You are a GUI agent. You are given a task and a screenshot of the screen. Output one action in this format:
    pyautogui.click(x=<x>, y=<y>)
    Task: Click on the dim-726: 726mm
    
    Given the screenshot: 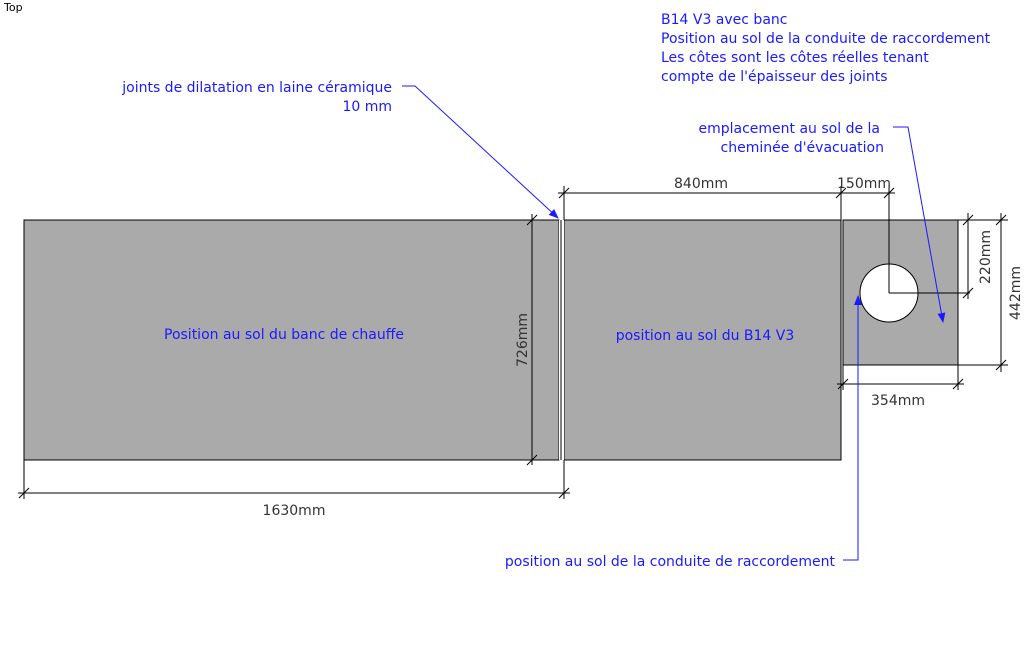 What is the action you would take?
    pyautogui.click(x=526, y=340)
    